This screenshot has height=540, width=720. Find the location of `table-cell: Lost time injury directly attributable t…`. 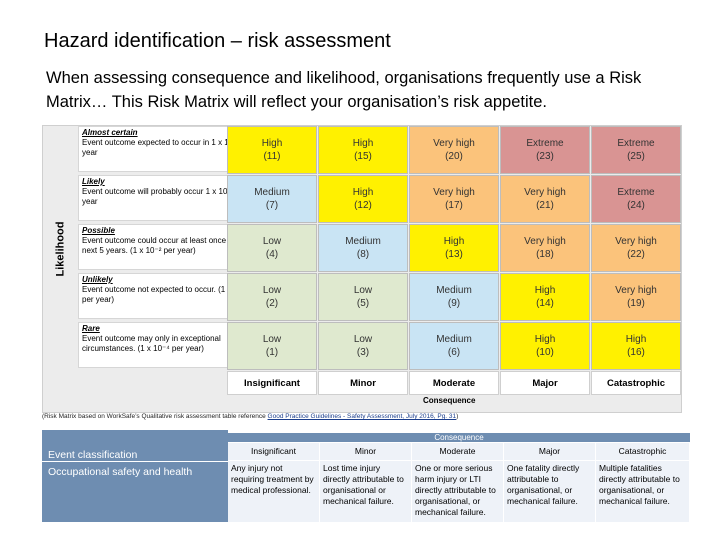

table-cell: Lost time injury directly attributable t… is located at coordinates (366, 491).